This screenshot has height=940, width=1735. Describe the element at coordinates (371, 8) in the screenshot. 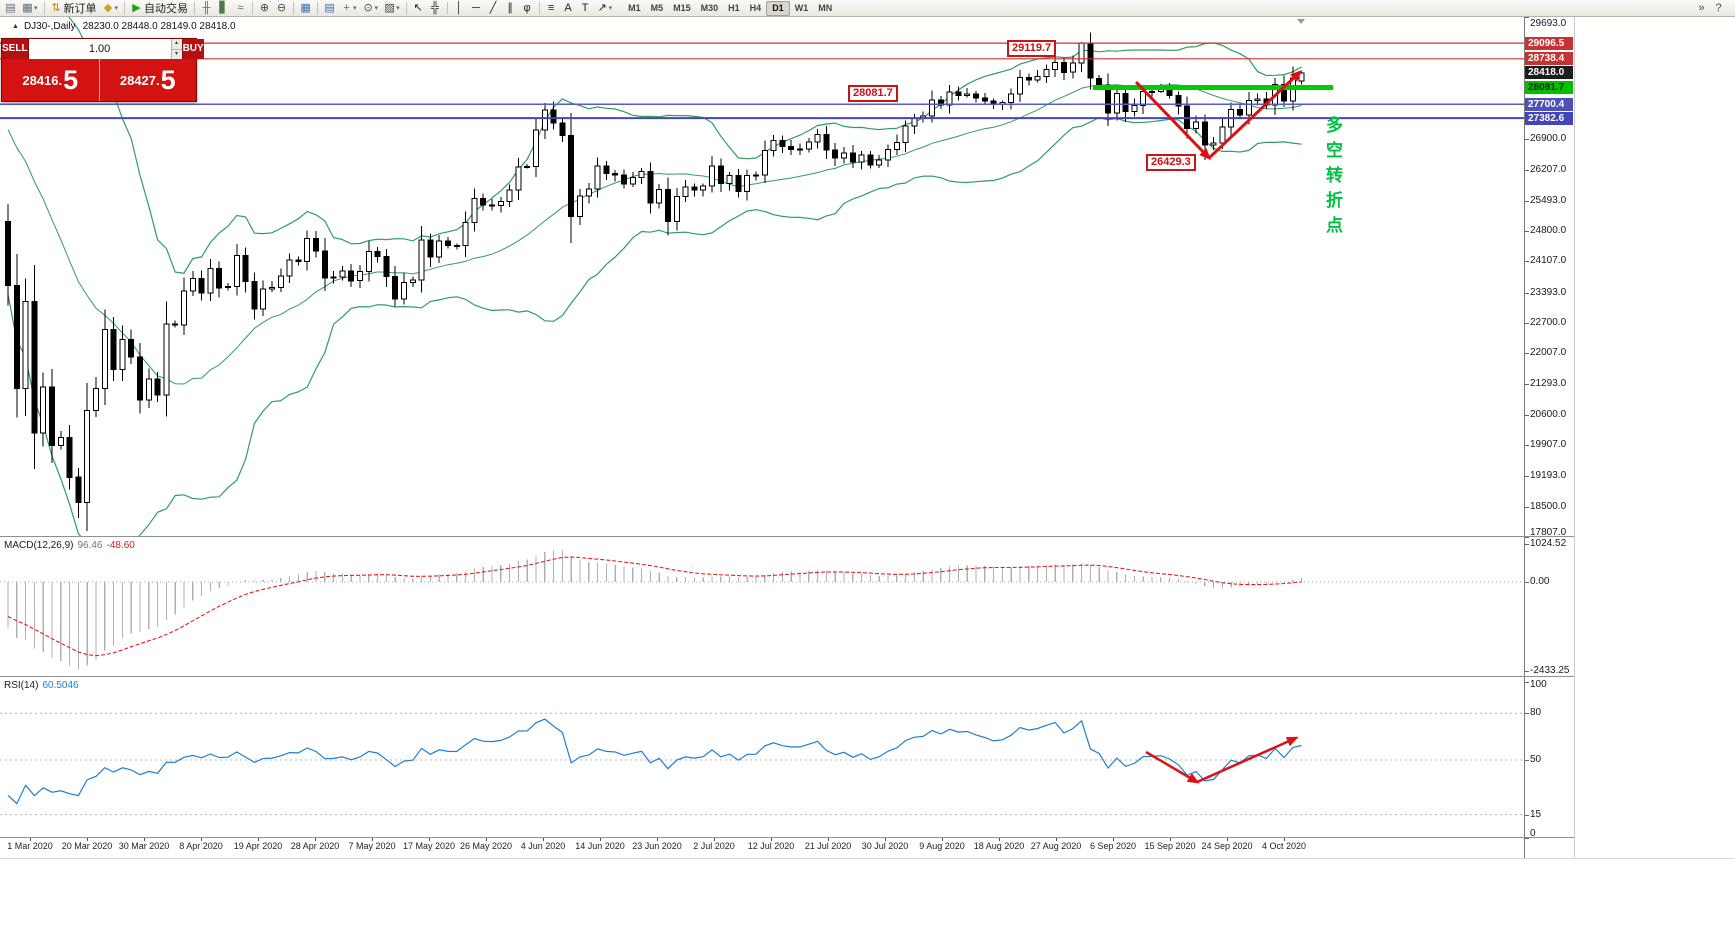

I see `periods-icon: ⊙ ▾` at that location.